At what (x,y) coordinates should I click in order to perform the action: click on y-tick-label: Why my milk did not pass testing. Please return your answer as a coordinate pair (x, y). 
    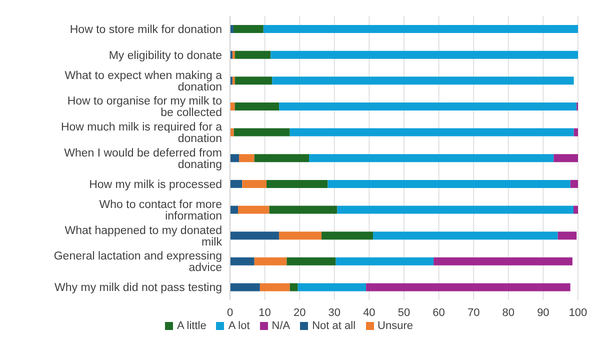
    Looking at the image, I should click on (138, 288).